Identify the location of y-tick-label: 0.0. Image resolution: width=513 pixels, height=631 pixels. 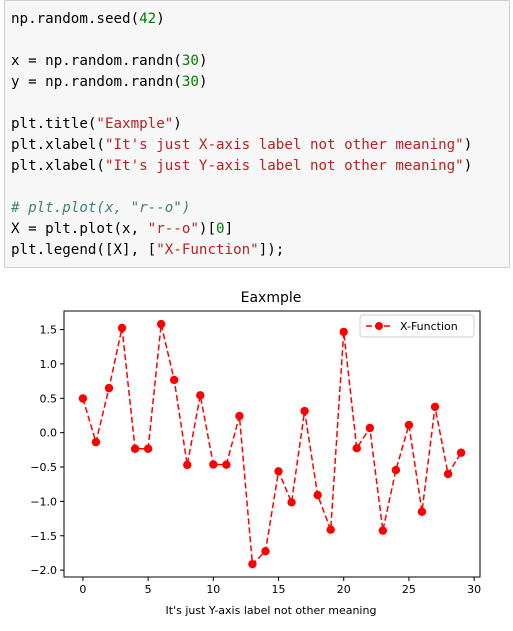
(49, 433).